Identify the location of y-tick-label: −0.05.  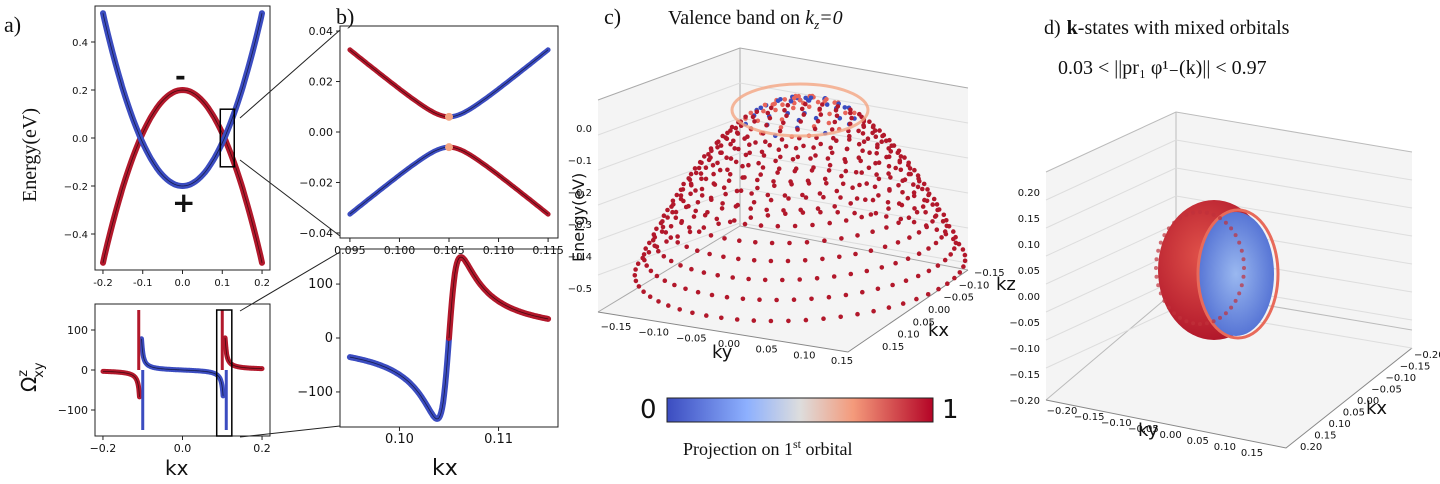
(1143, 429).